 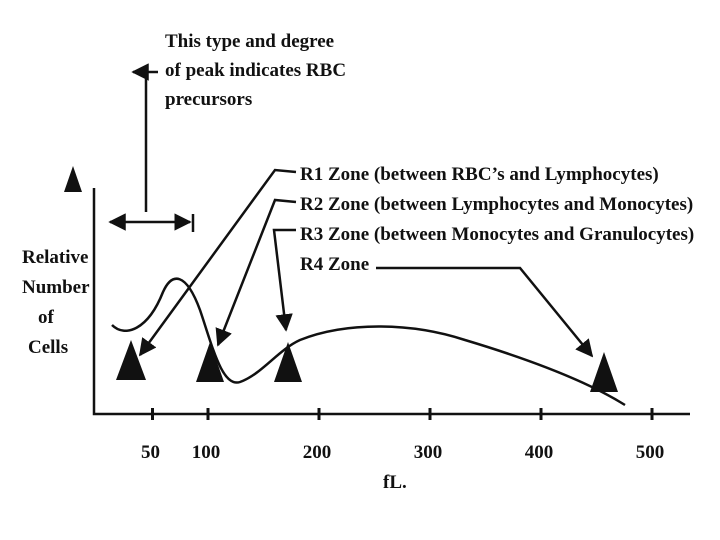 I want to click on annotation-line: of peak indicates RBC, so click(x=255, y=70).